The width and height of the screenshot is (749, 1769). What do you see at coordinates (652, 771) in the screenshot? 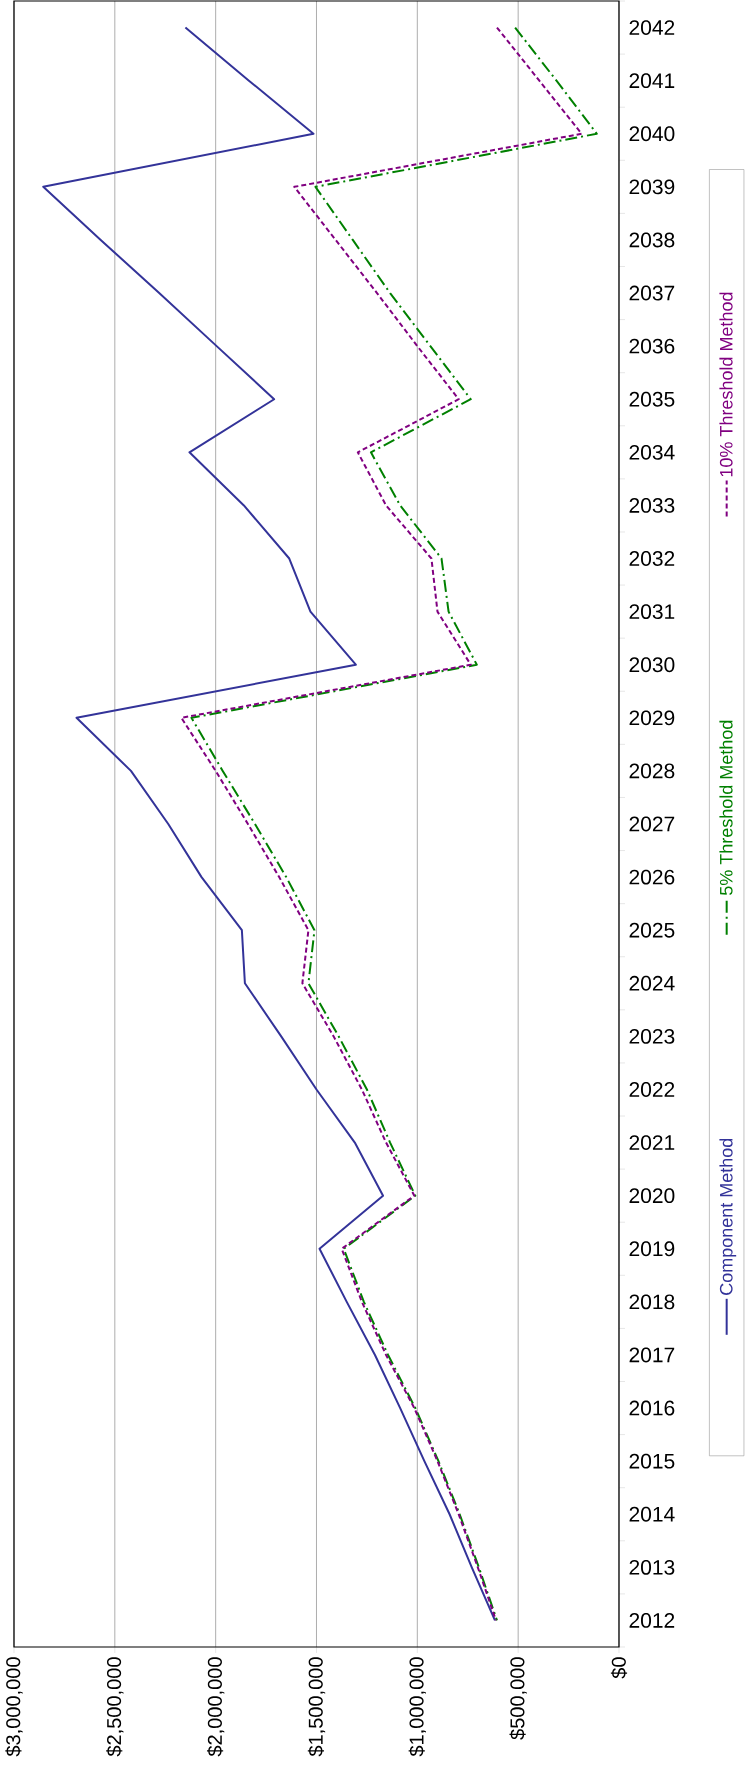
I see `y-tick-label: 2028` at bounding box center [652, 771].